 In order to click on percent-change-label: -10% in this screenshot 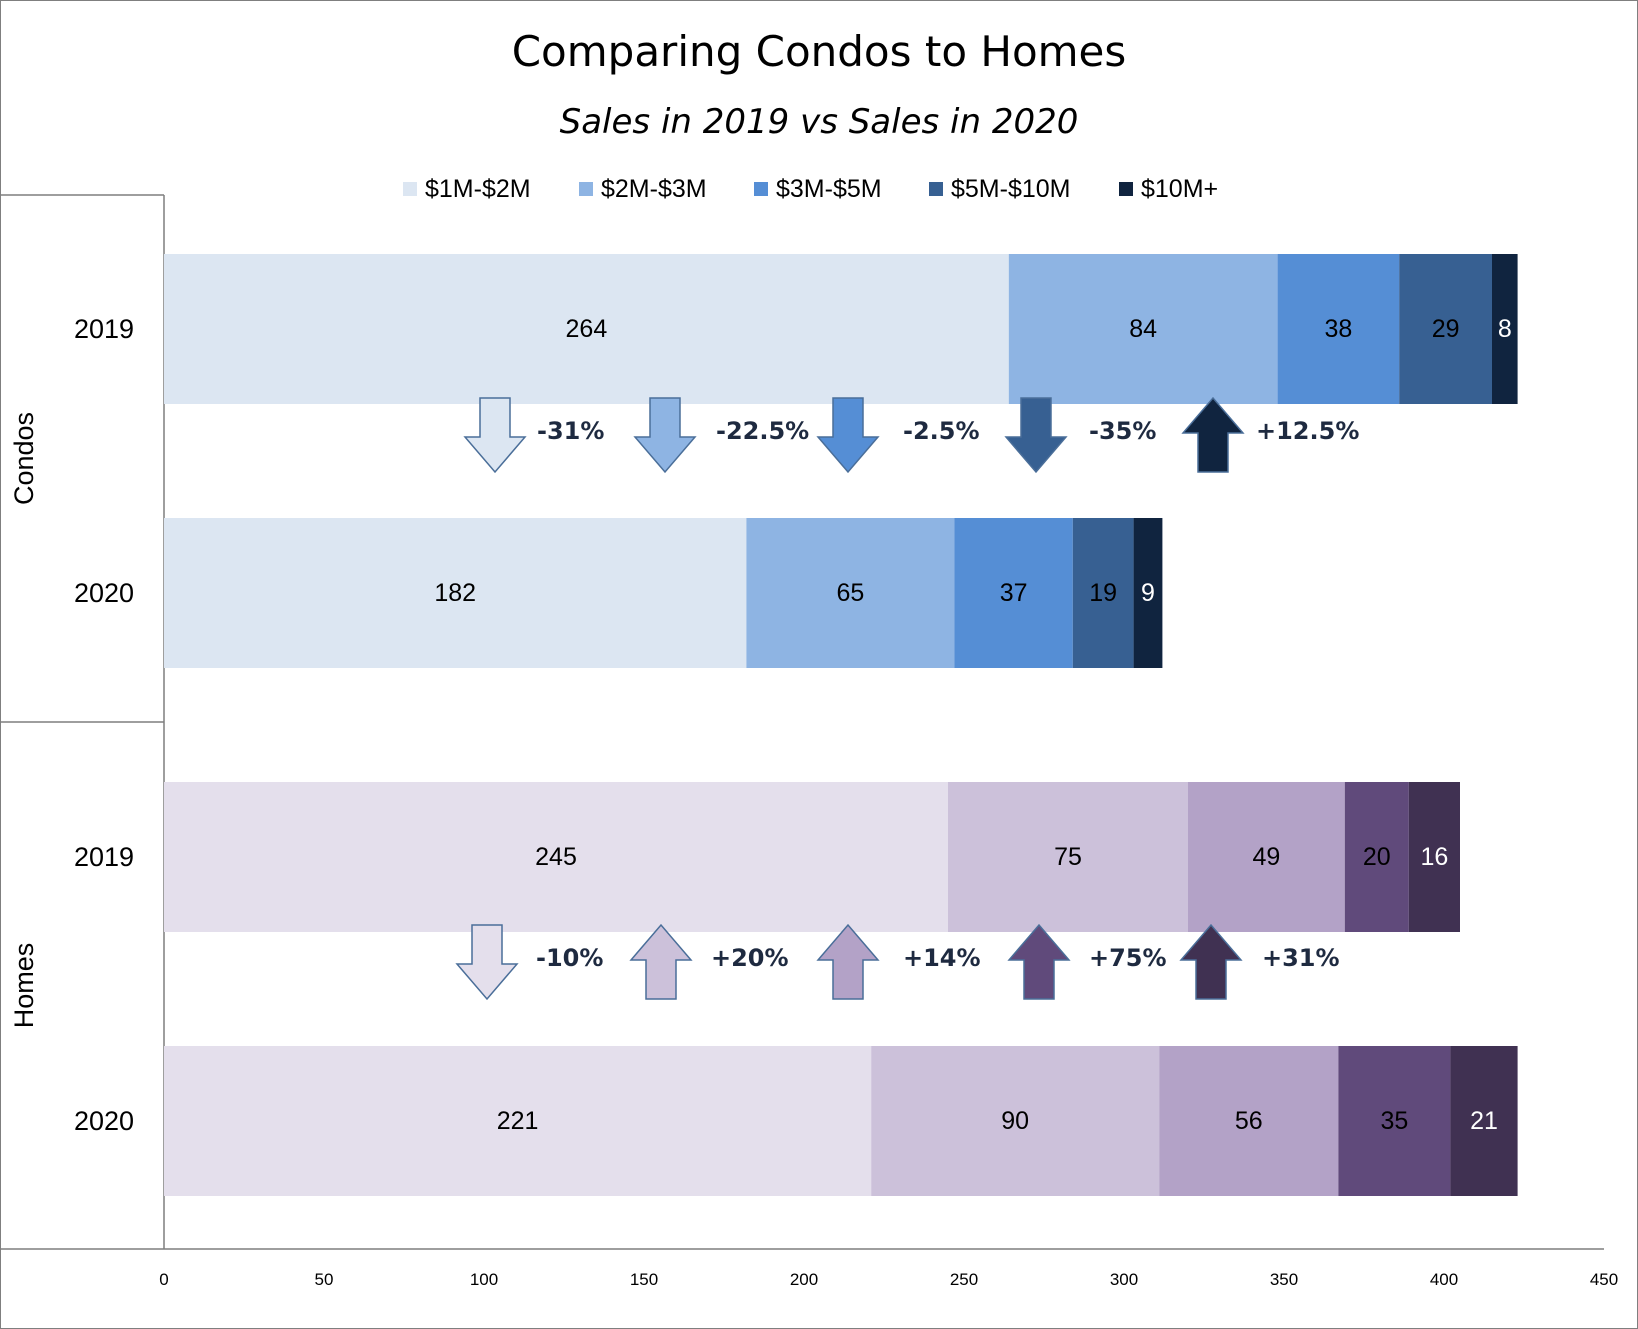, I will do `click(569, 958)`.